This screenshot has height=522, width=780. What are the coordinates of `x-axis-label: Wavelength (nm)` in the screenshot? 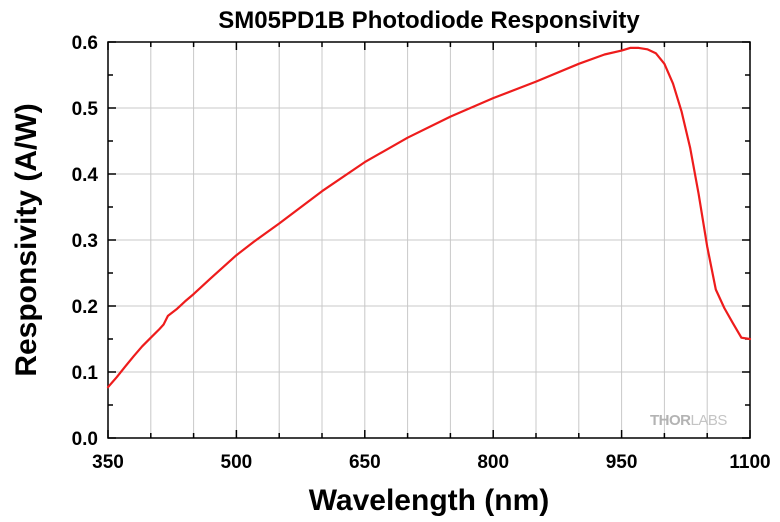 It's located at (429, 500).